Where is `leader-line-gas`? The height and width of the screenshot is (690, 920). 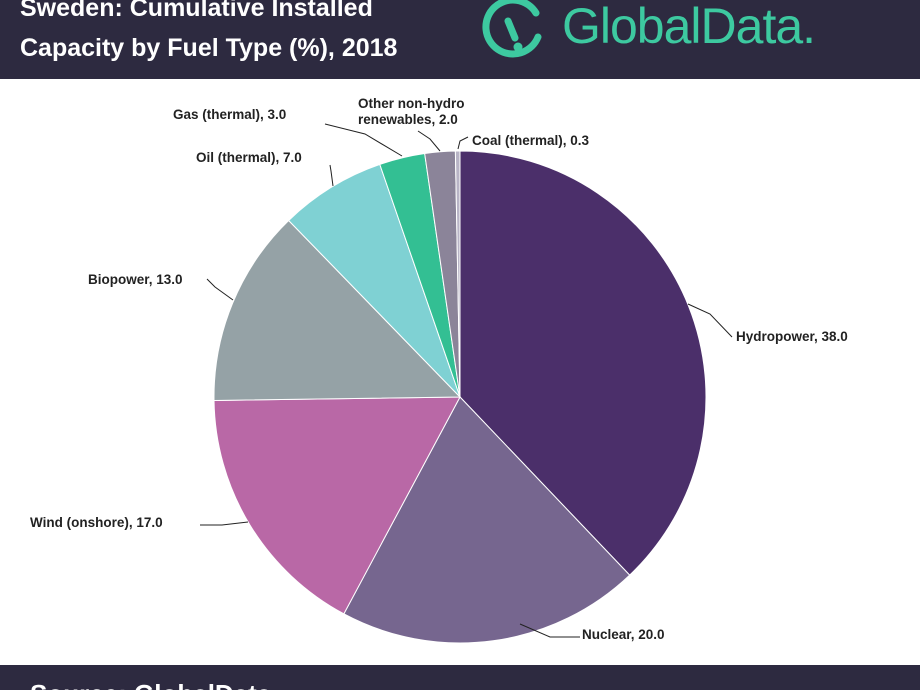
leader-line-gas is located at coordinates (363, 140).